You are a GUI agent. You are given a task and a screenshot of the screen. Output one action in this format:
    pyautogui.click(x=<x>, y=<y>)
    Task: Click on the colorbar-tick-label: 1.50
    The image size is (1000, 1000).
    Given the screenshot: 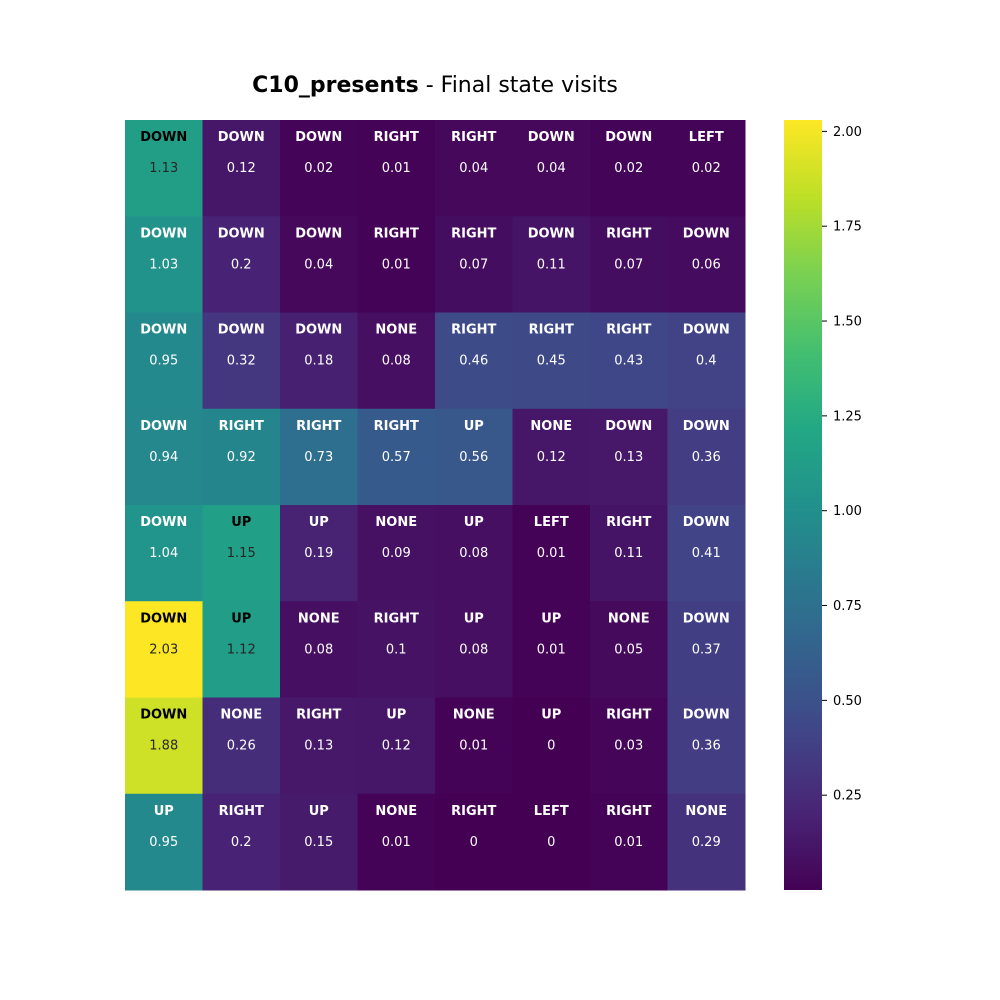 What is the action you would take?
    pyautogui.click(x=847, y=322)
    